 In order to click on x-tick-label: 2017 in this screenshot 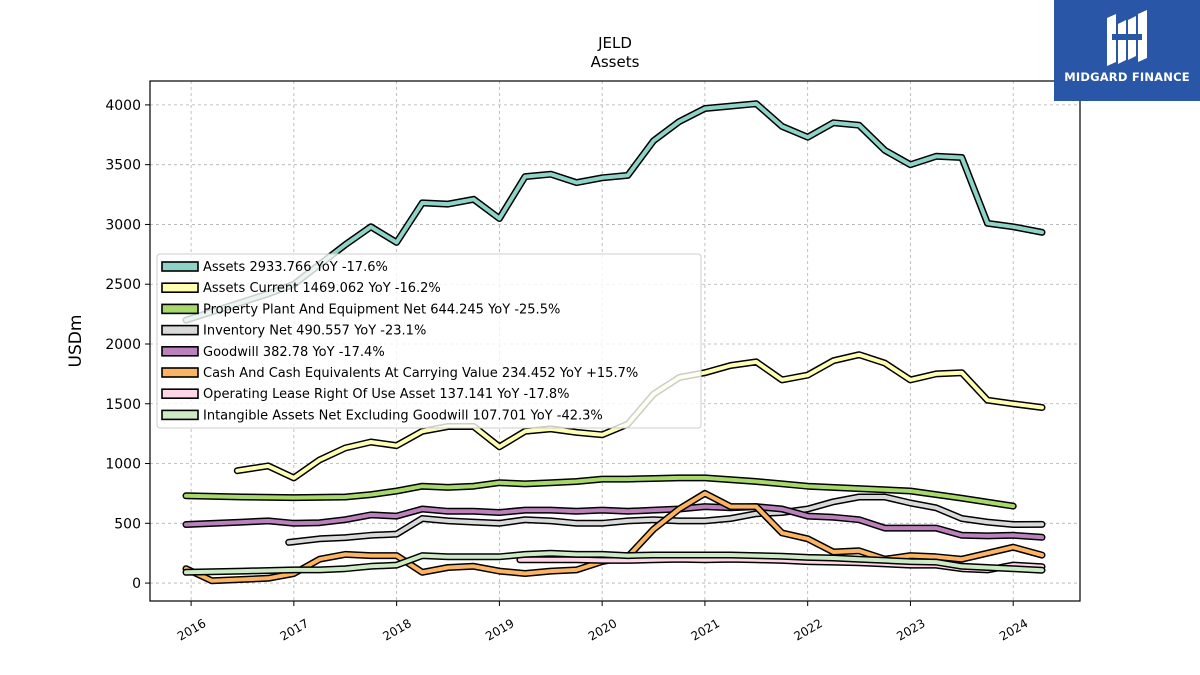, I will do `click(294, 629)`.